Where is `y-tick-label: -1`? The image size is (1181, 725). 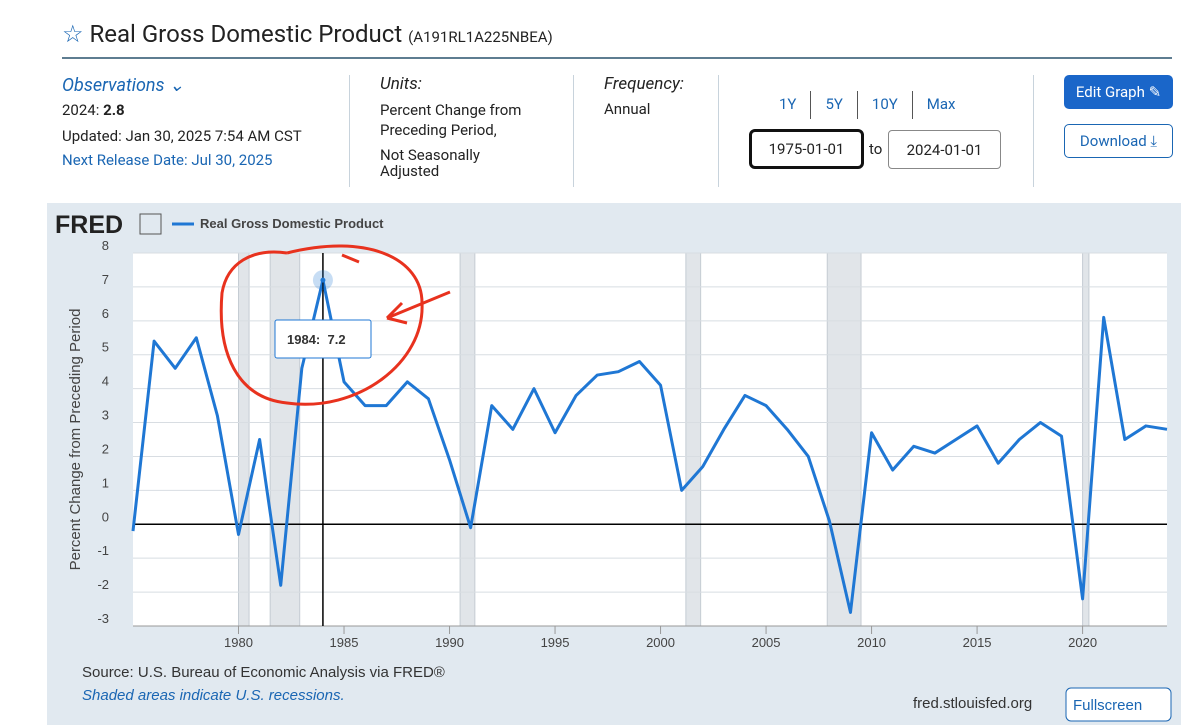 y-tick-label: -1 is located at coordinates (103, 550).